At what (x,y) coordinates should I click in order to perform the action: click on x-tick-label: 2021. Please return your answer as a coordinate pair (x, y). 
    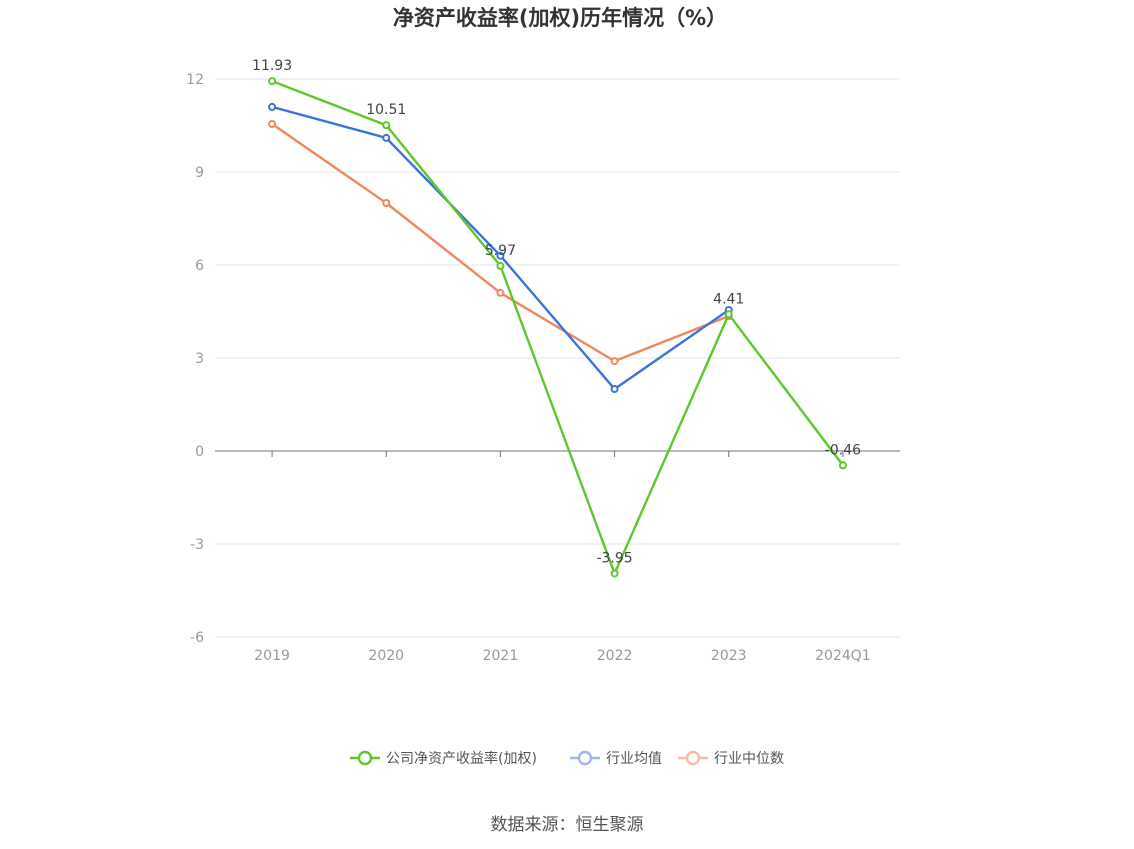
    Looking at the image, I should click on (501, 656).